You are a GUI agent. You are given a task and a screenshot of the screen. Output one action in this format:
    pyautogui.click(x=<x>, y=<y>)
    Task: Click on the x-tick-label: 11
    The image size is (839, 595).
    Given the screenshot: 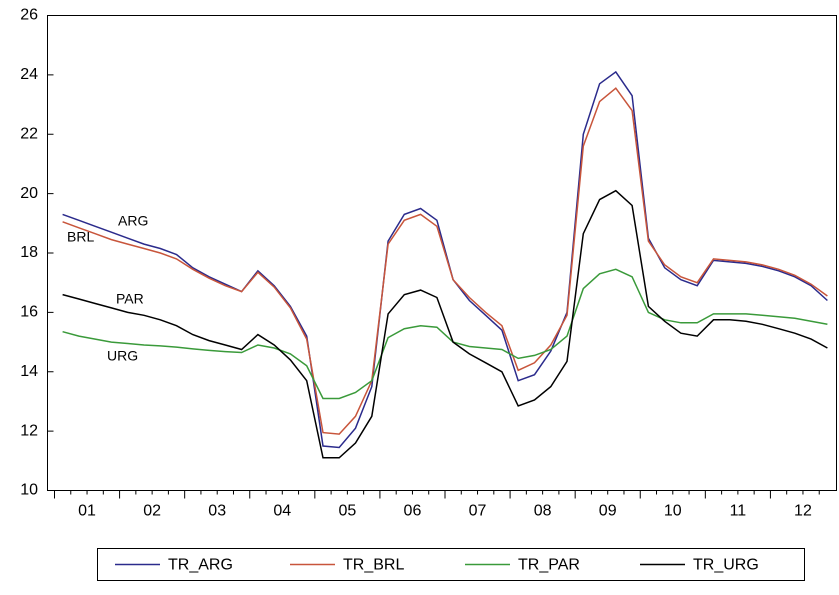 What is the action you would take?
    pyautogui.click(x=738, y=511)
    